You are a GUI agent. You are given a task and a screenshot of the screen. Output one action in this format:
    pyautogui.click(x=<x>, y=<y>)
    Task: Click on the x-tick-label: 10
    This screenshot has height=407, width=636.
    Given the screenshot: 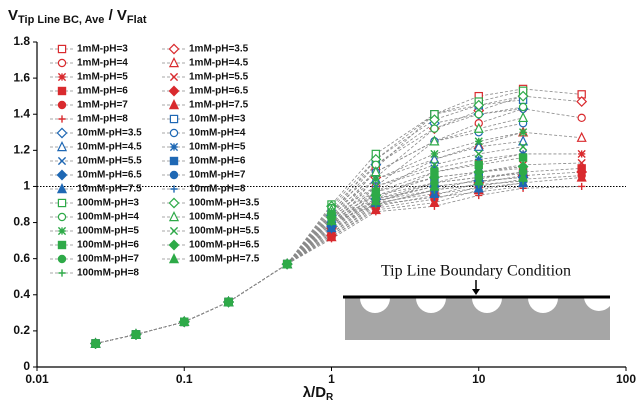 What is the action you would take?
    pyautogui.click(x=479, y=379)
    